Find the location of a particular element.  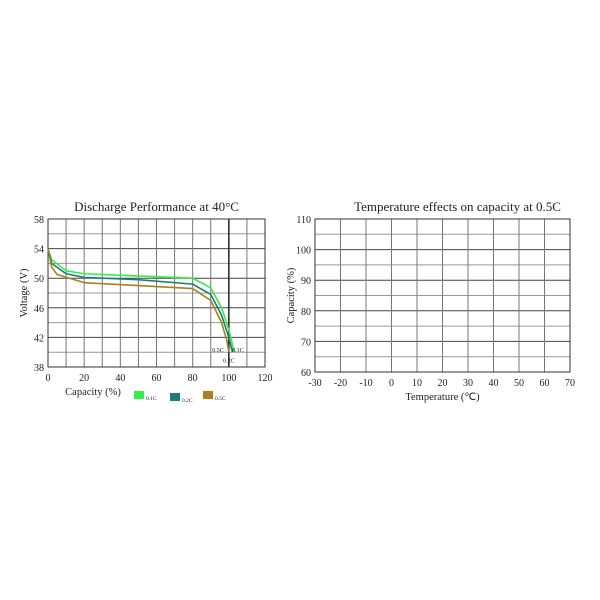

y-tick-label: 38 is located at coordinates (39, 368).